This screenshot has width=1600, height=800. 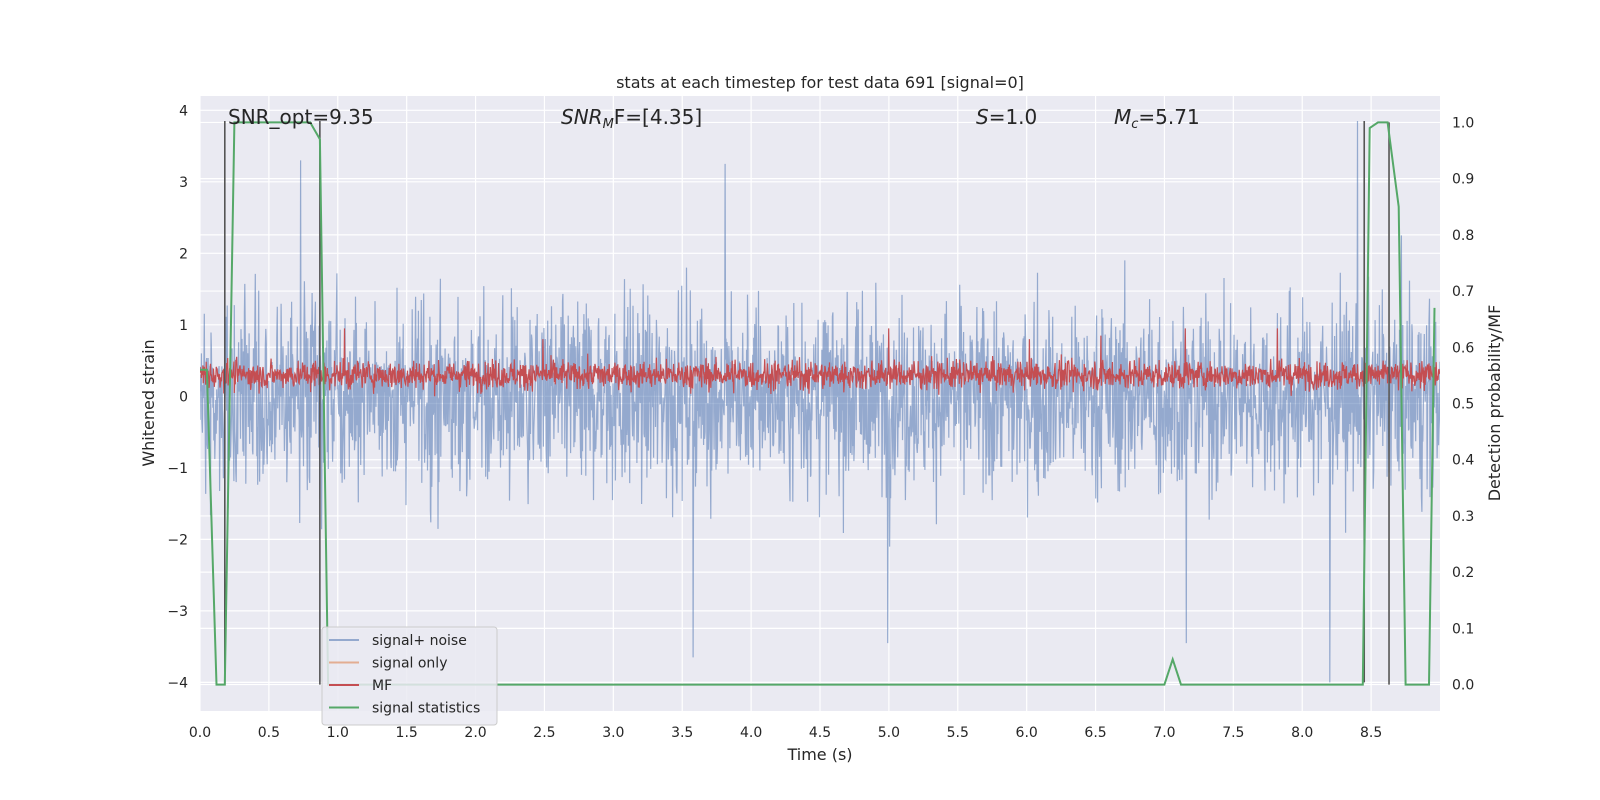 I want to click on x-axis-label: Time (s), so click(x=819, y=754).